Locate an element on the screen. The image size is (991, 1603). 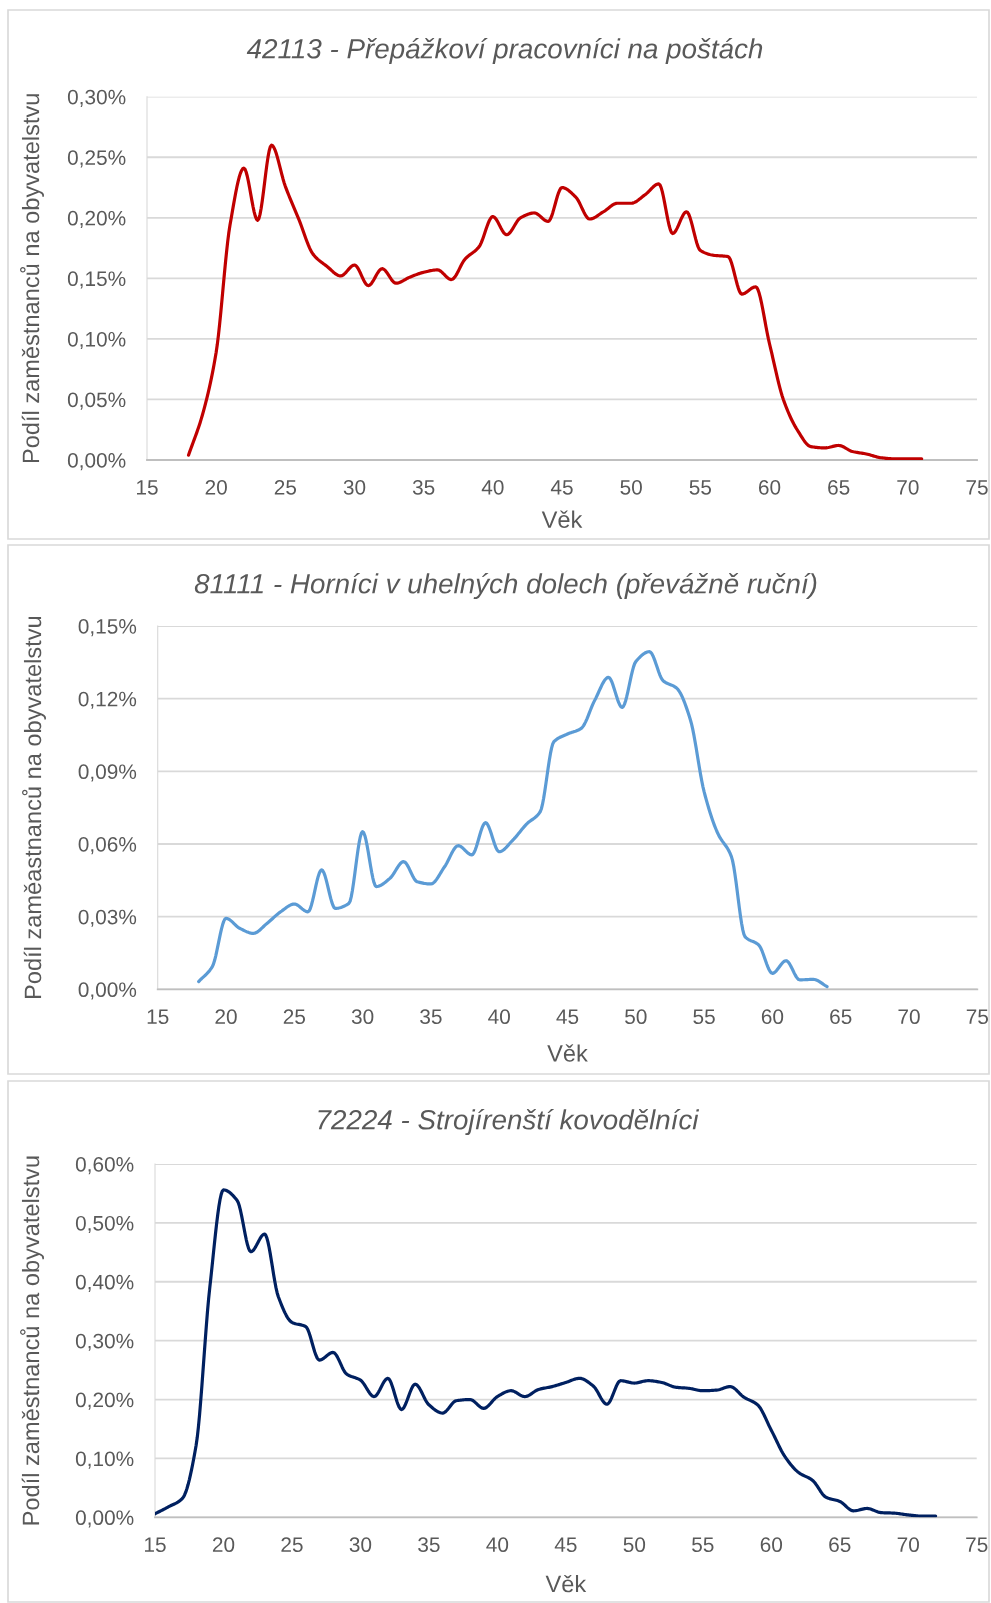
chart-title: 72224 - Strojírenští kovodělníci is located at coordinates (509, 1122).